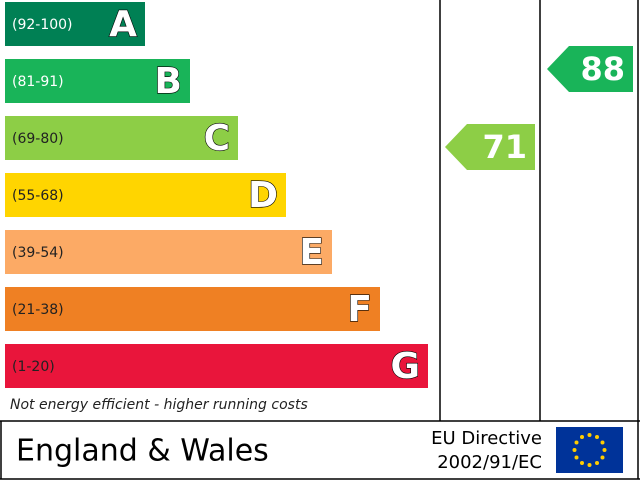  I want to click on directive: EU Directive, so click(486, 438).